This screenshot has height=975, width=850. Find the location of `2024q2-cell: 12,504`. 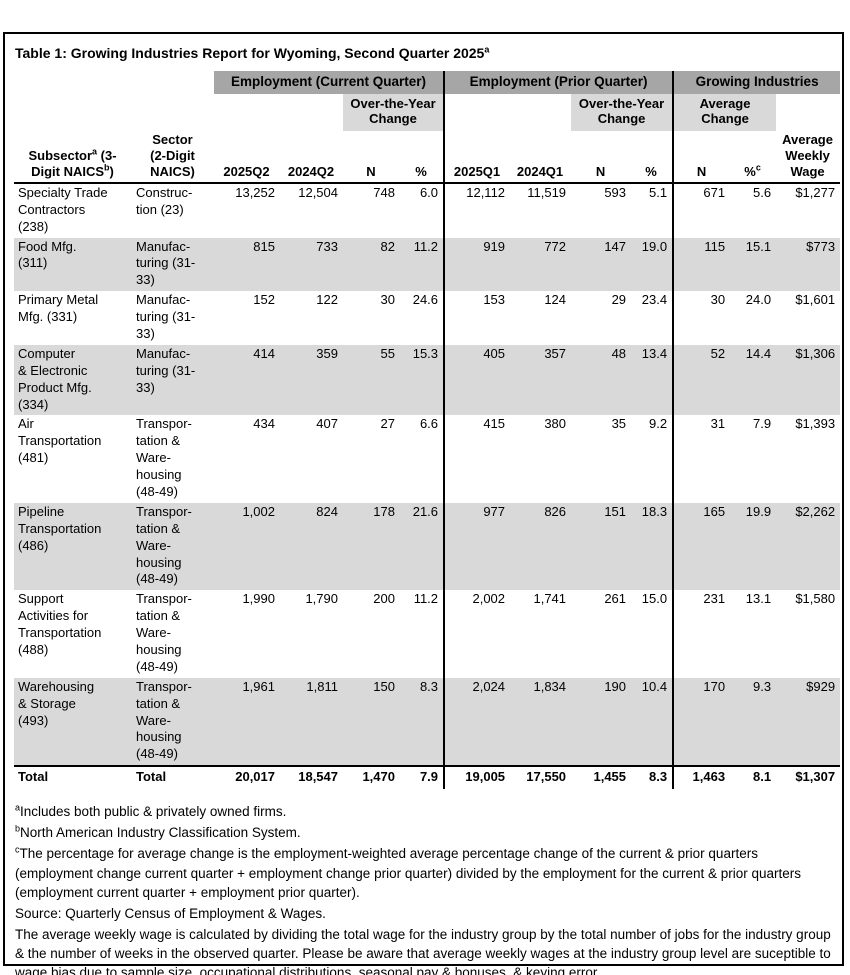

2024q2-cell: 12,504 is located at coordinates (318, 192).